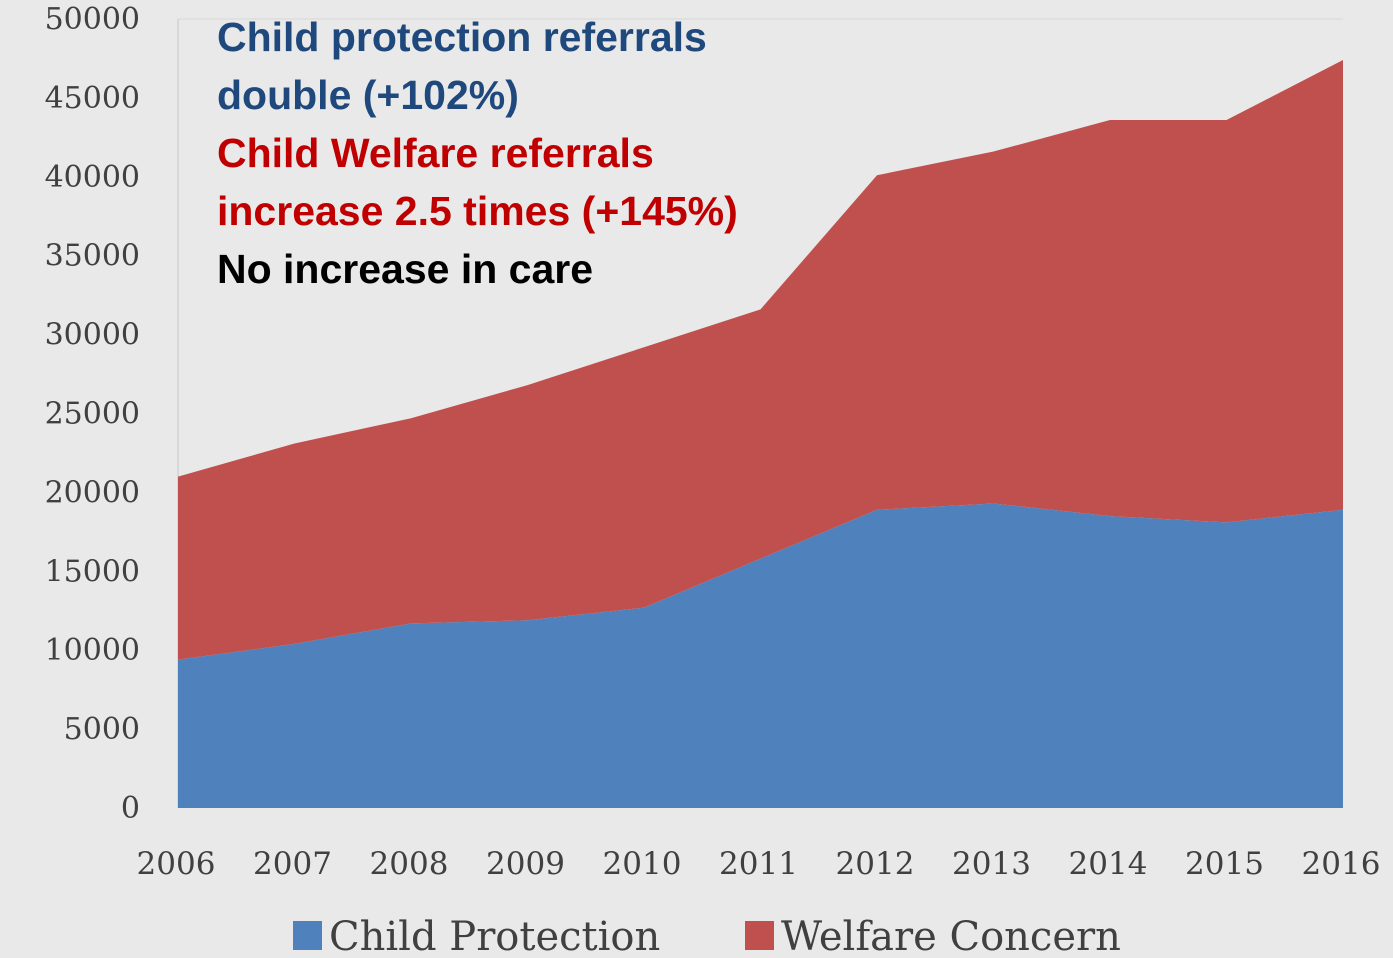  I want to click on annotation-line: No increase in care, so click(405, 269).